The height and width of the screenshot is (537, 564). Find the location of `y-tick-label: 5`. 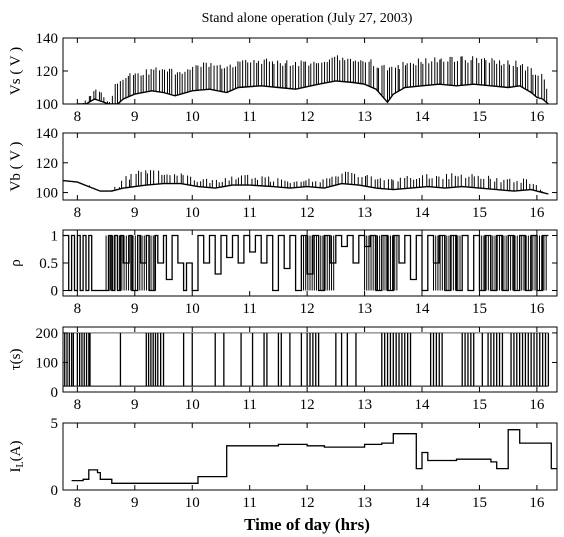

y-tick-label: 5 is located at coordinates (55, 424).